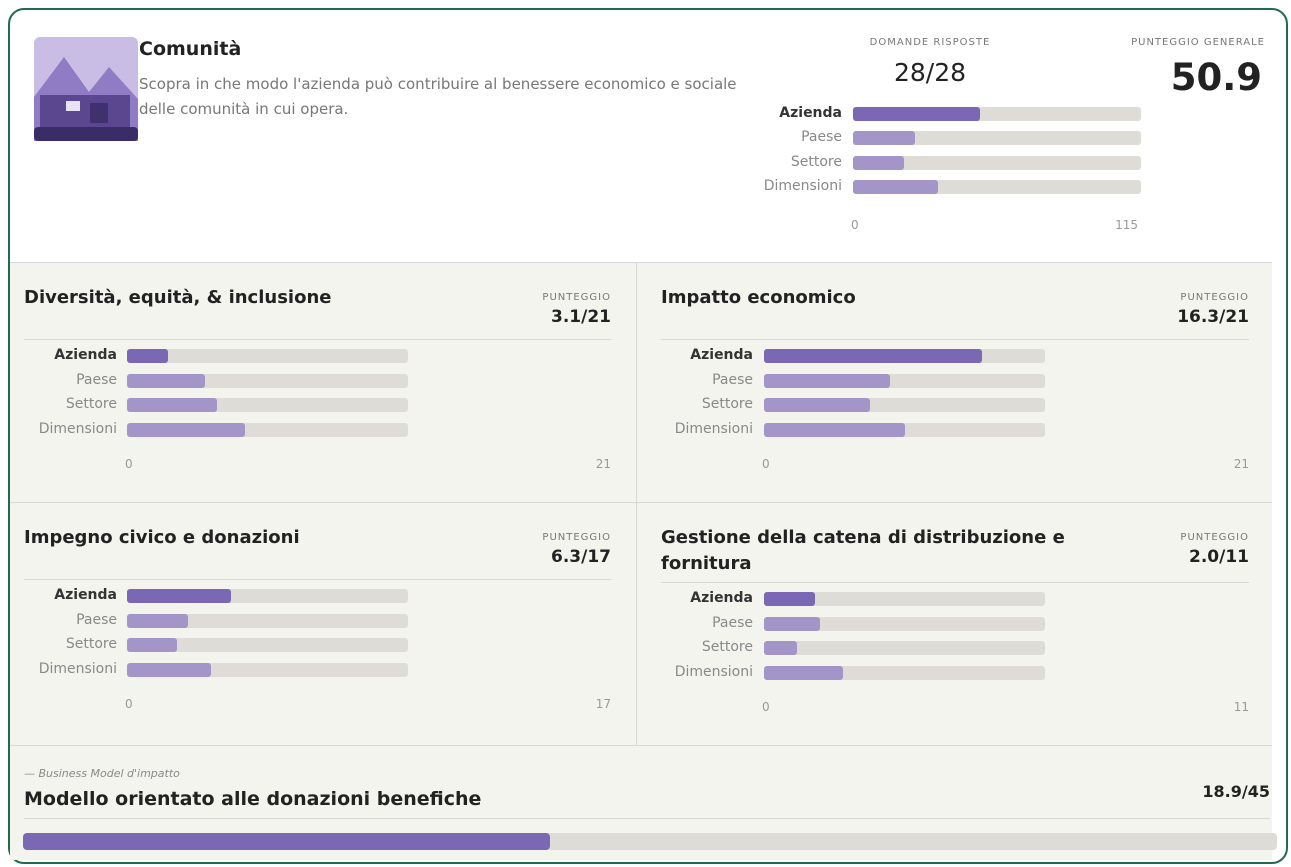  Describe the element at coordinates (1198, 42) in the screenshot. I see `score-label: PUNTEGGIO GENERALE` at that location.